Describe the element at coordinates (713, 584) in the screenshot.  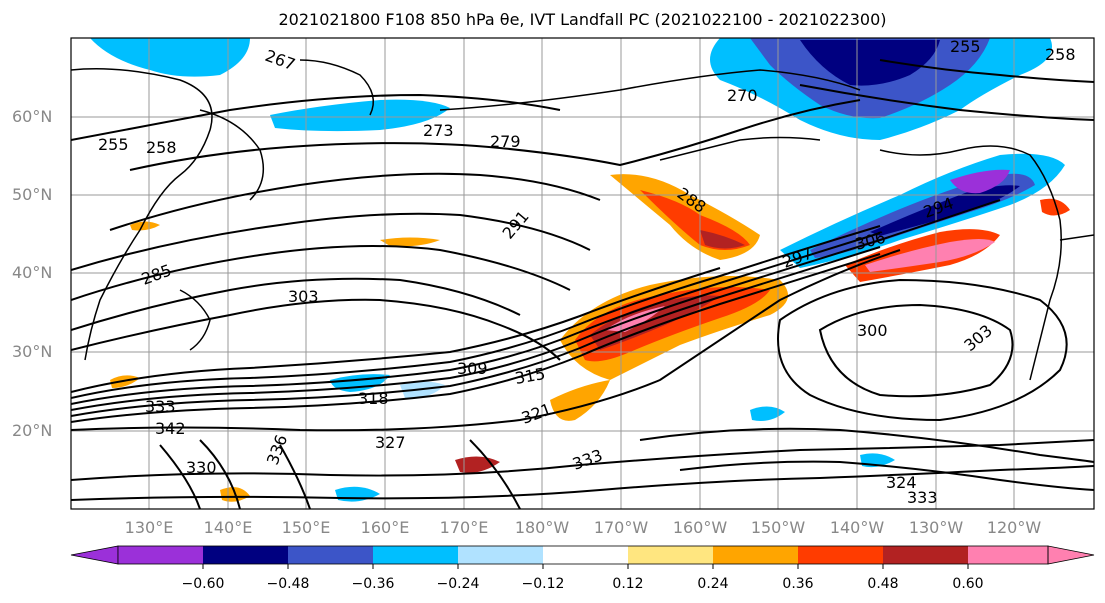
I see `colorbar-tick-label: 0.24` at that location.